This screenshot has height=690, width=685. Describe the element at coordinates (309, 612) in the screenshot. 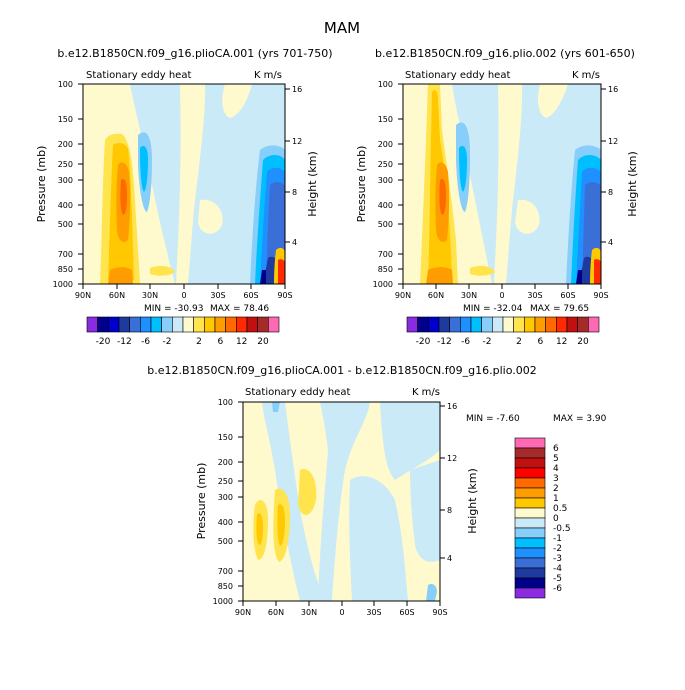

I see `x-tick-label: 30N` at that location.